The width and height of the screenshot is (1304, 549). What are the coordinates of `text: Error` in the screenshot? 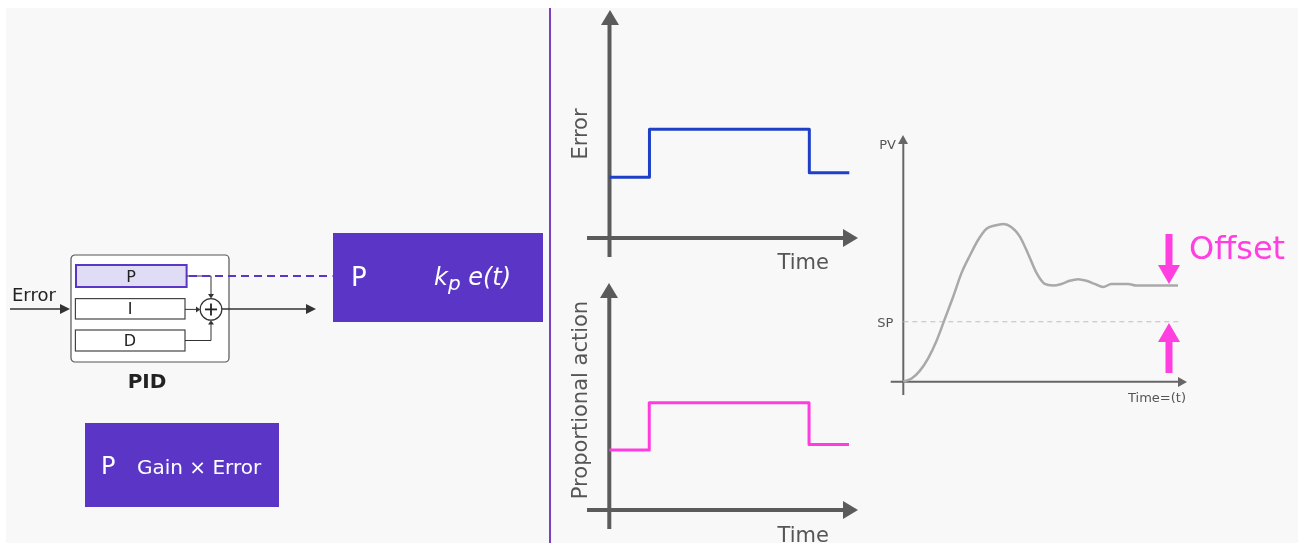 It's located at (34, 294).